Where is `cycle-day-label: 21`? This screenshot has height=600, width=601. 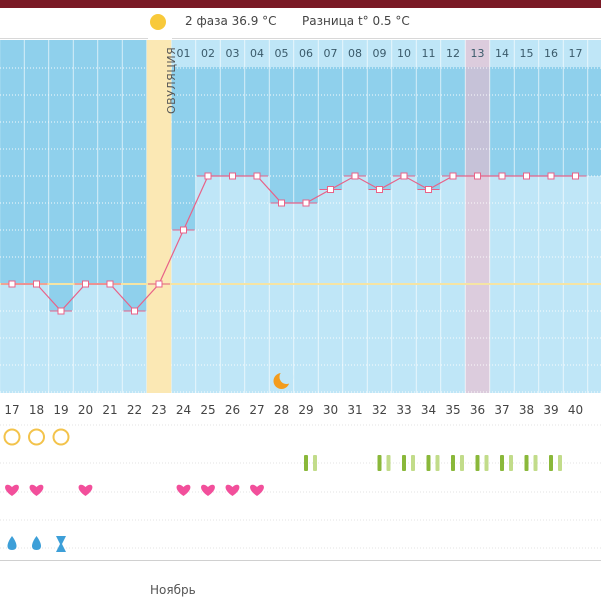 cycle-day-label: 21 is located at coordinates (109, 410).